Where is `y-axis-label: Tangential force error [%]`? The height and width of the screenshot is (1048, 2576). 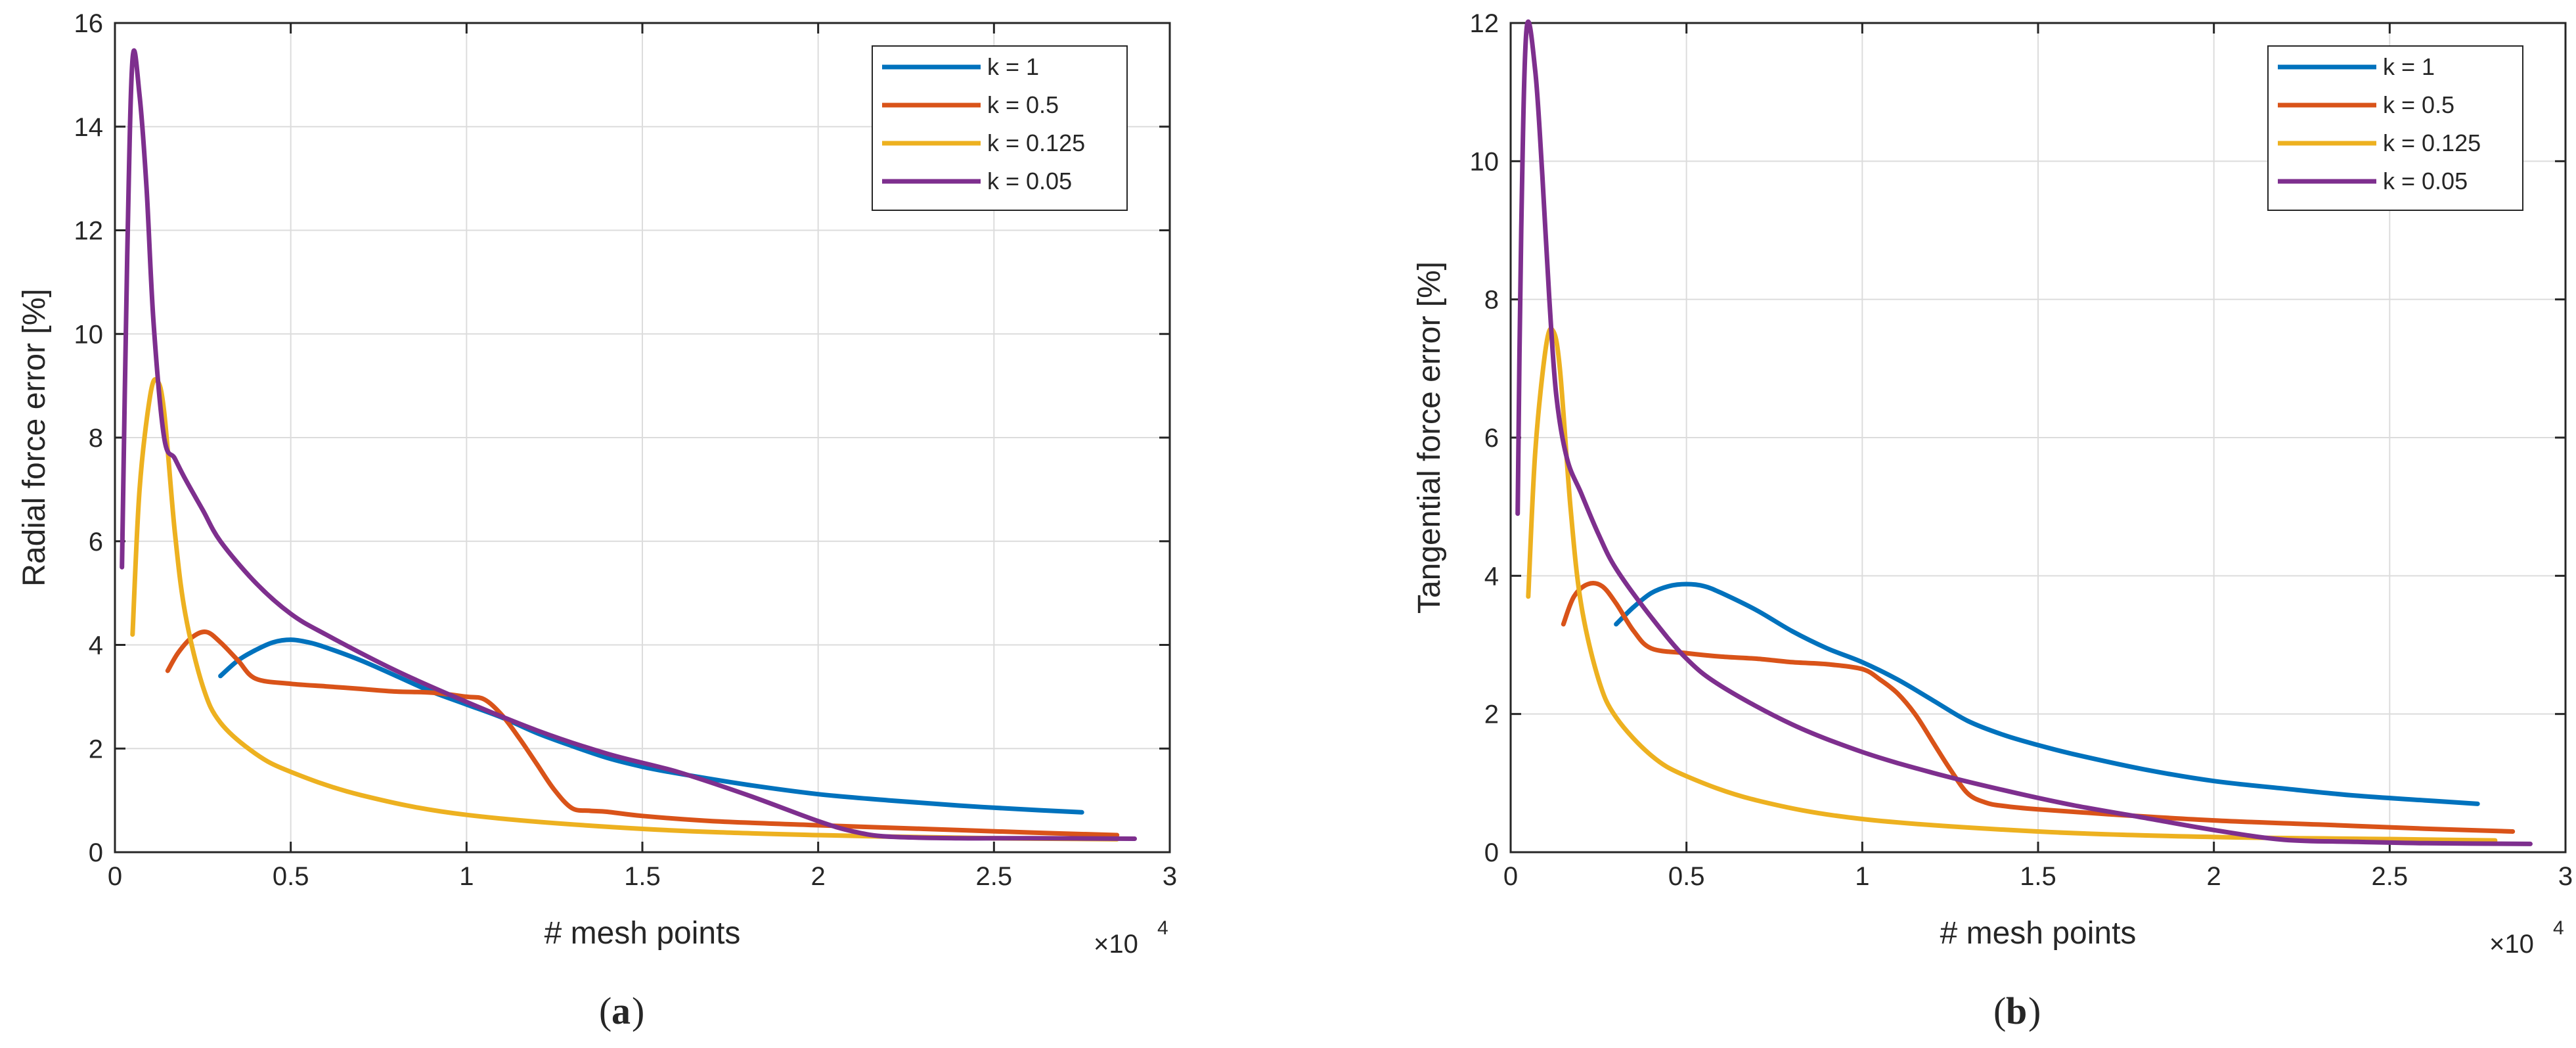 y-axis-label: Tangential force error [%] is located at coordinates (1429, 438).